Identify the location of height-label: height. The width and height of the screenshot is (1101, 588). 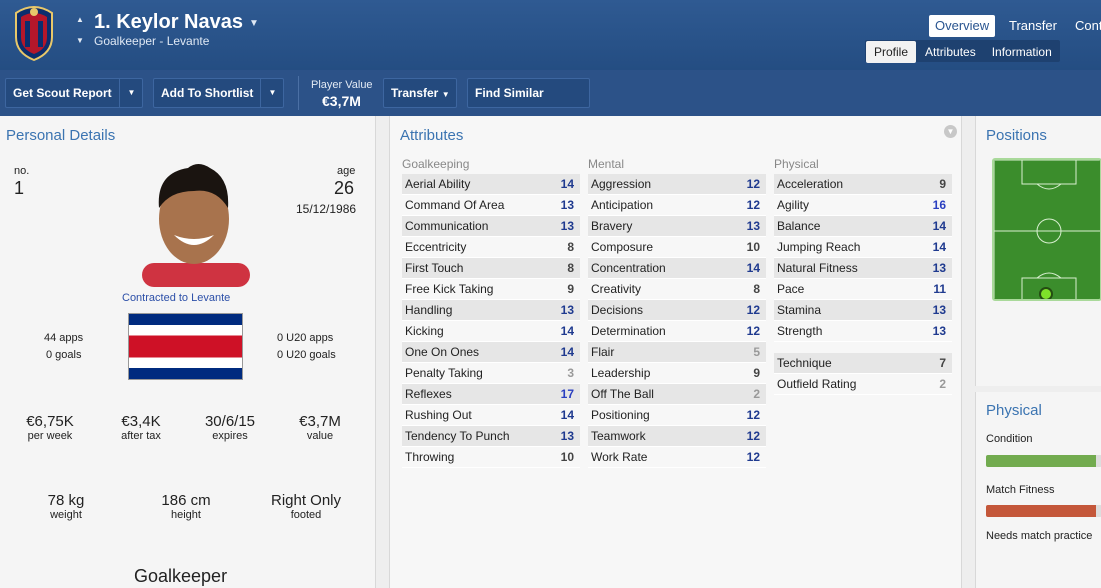
(186, 515).